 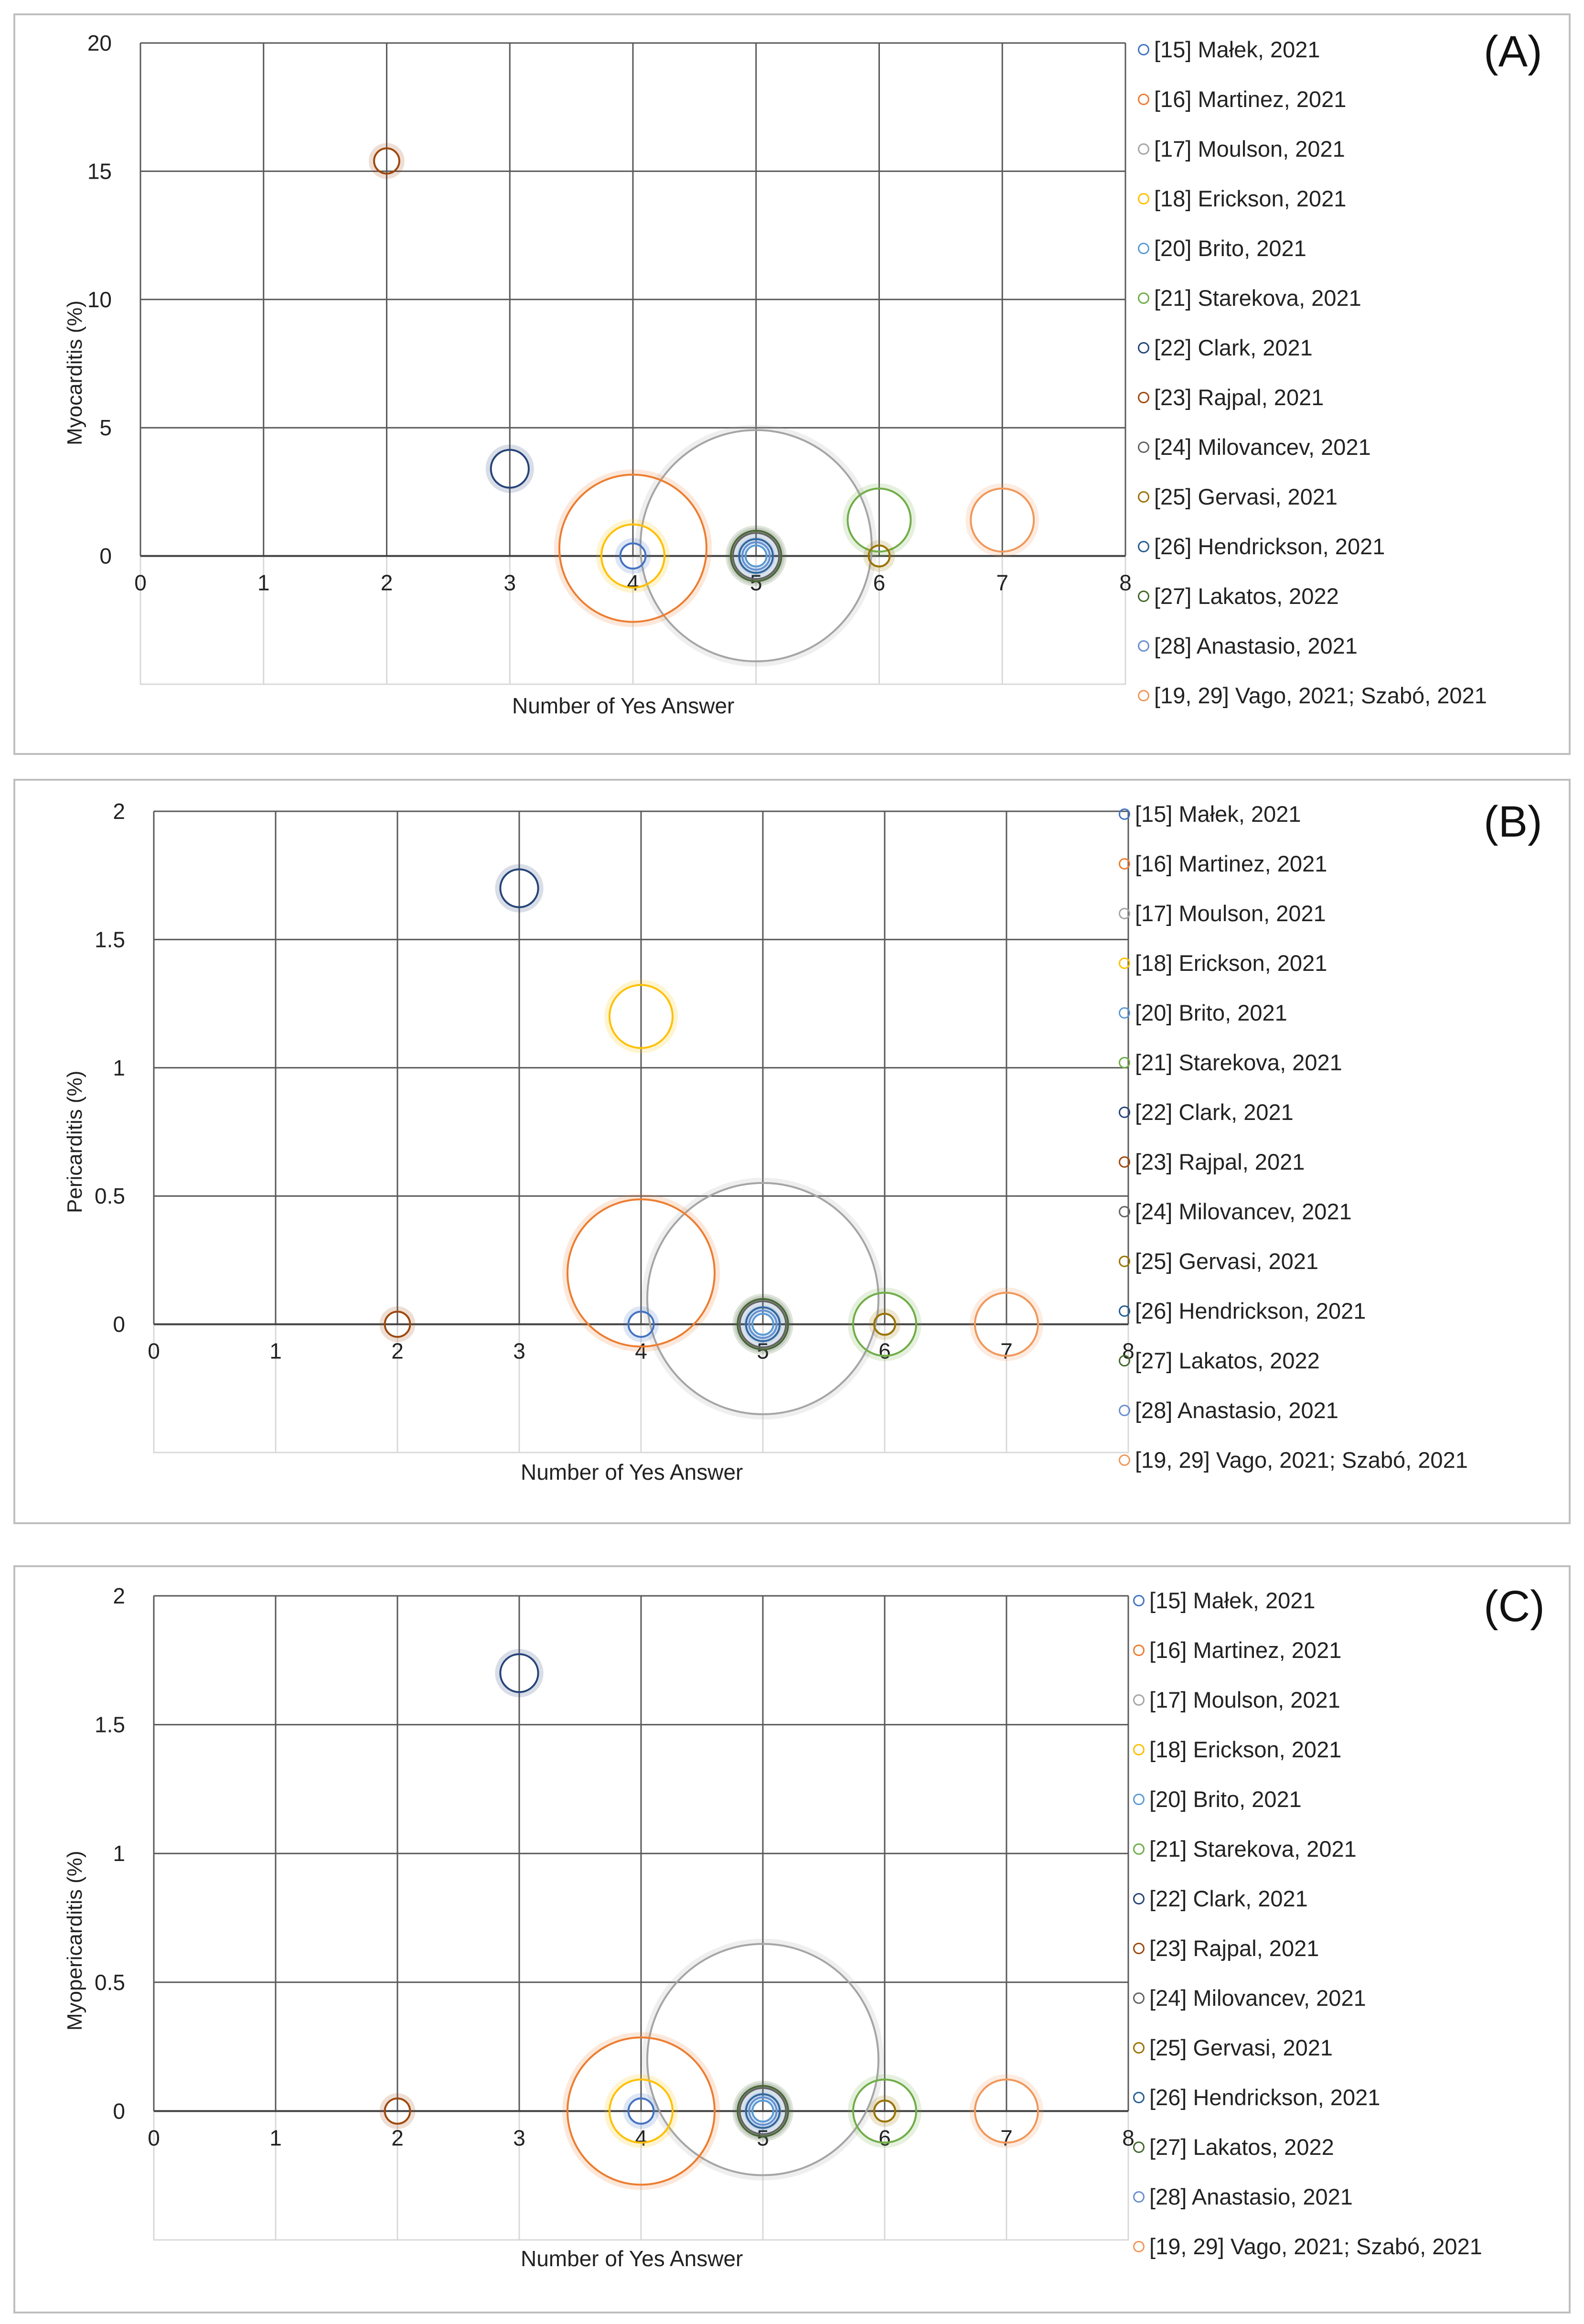 What do you see at coordinates (1514, 1606) in the screenshot?
I see `panel-label: (C)` at bounding box center [1514, 1606].